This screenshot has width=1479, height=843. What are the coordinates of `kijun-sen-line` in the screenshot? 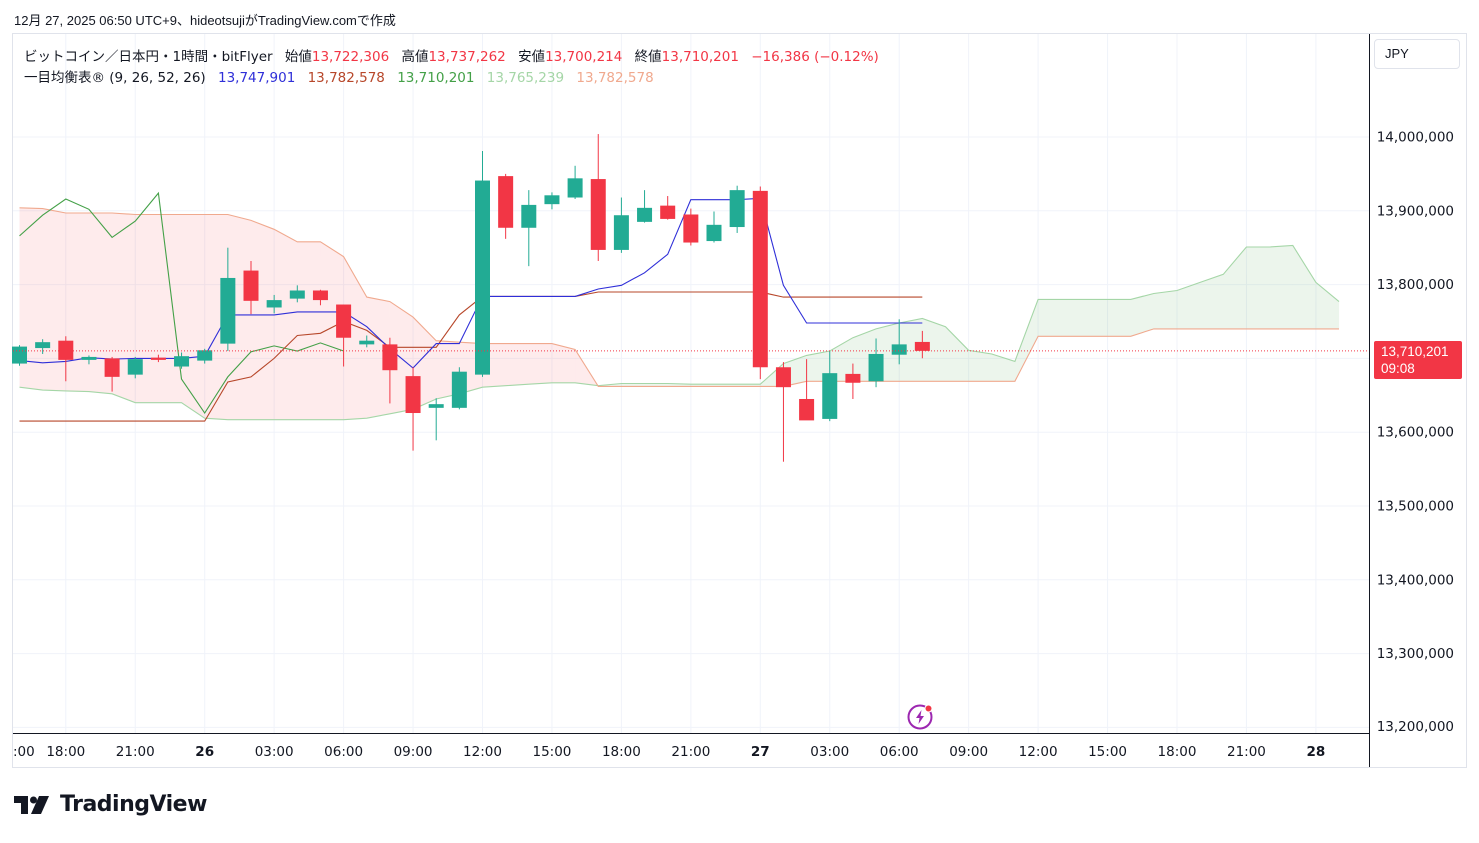 It's located at (471, 356).